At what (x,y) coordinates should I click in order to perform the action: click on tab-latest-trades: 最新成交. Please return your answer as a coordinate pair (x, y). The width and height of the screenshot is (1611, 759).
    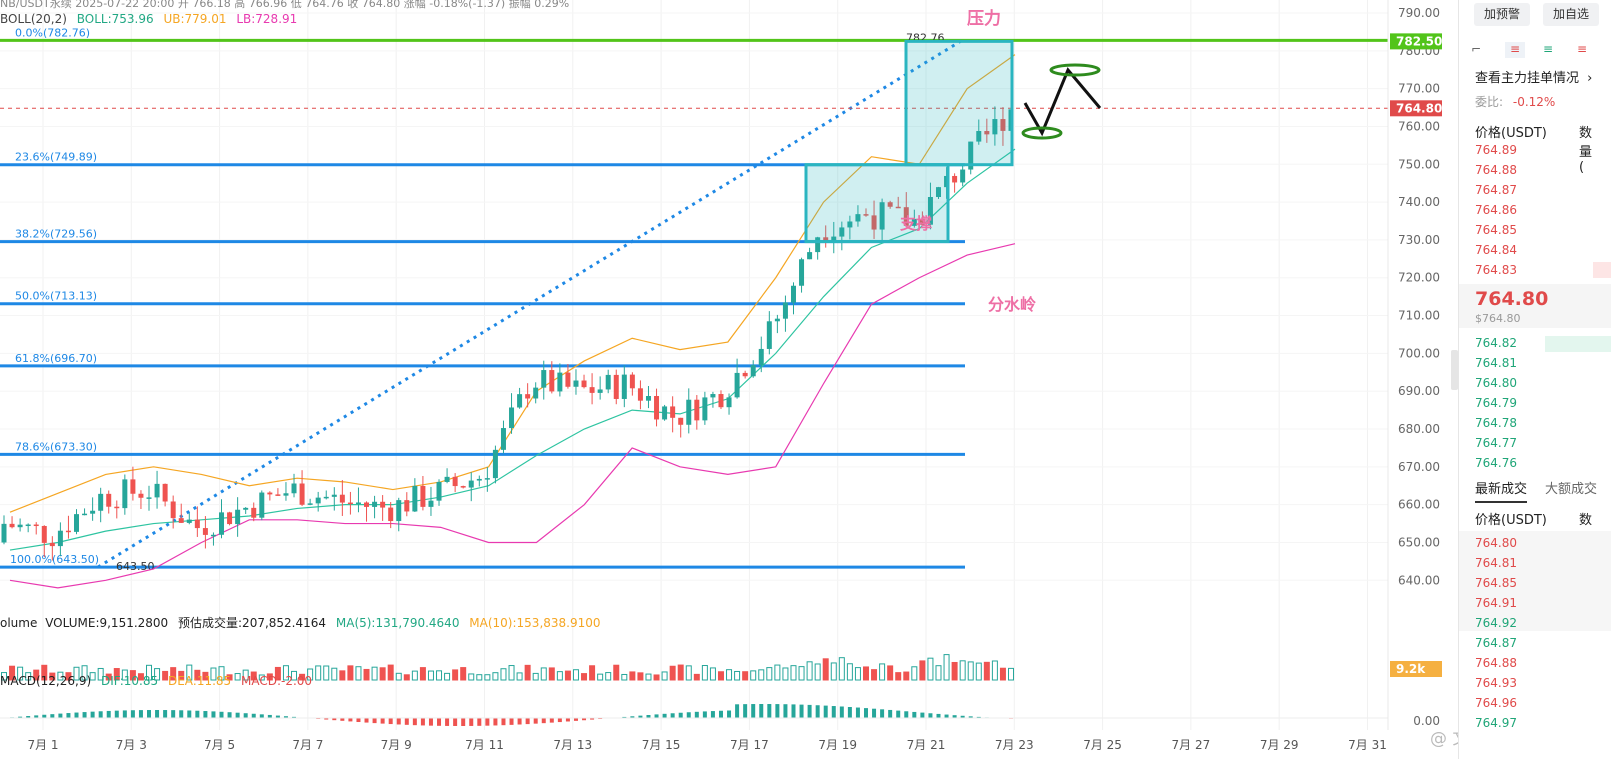
    Looking at the image, I should click on (1501, 490).